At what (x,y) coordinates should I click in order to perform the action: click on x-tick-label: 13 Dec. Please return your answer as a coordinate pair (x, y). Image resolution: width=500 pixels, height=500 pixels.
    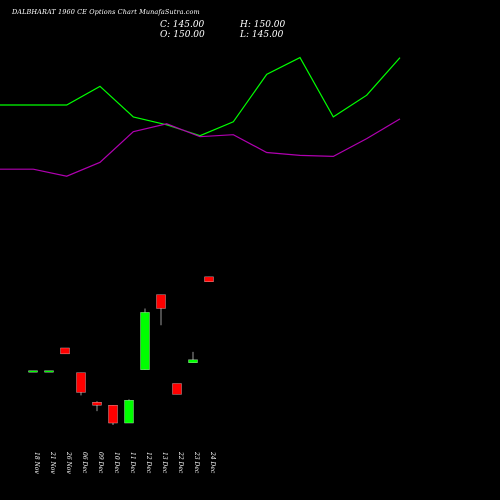
    Looking at the image, I should click on (164, 463).